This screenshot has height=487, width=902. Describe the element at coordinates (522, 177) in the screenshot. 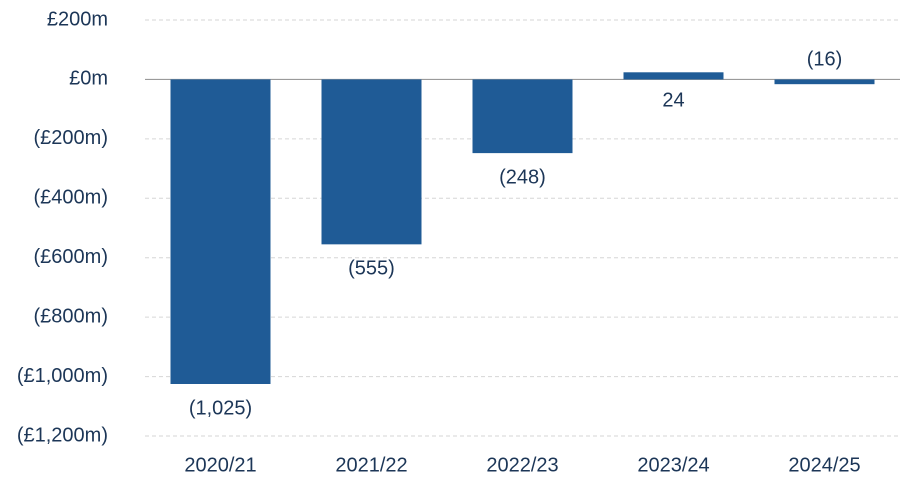

I see `data-label: (248)` at that location.